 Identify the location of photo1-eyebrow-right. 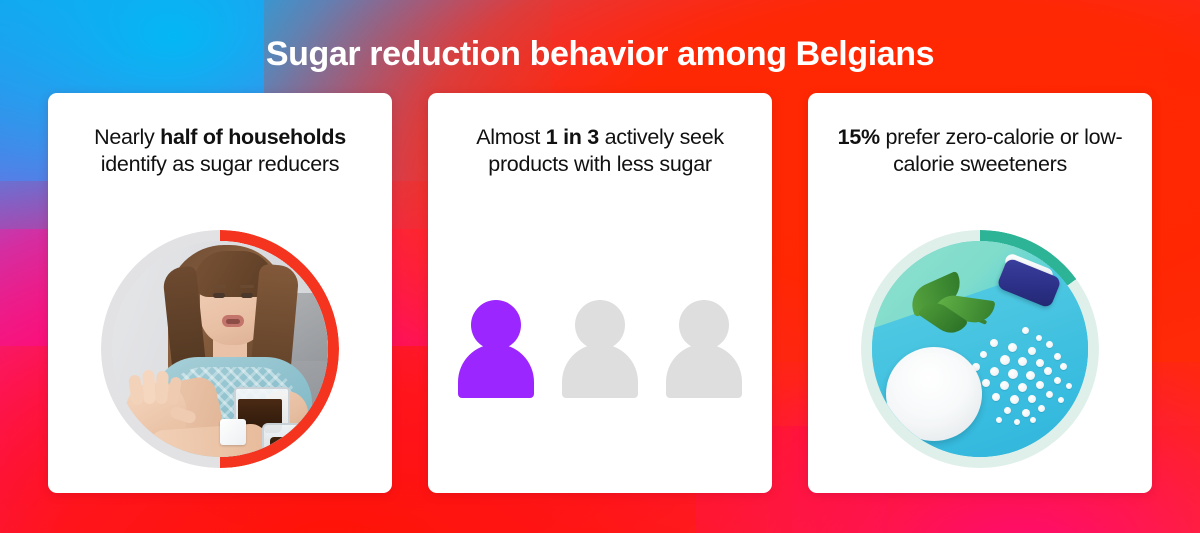
(247, 286).